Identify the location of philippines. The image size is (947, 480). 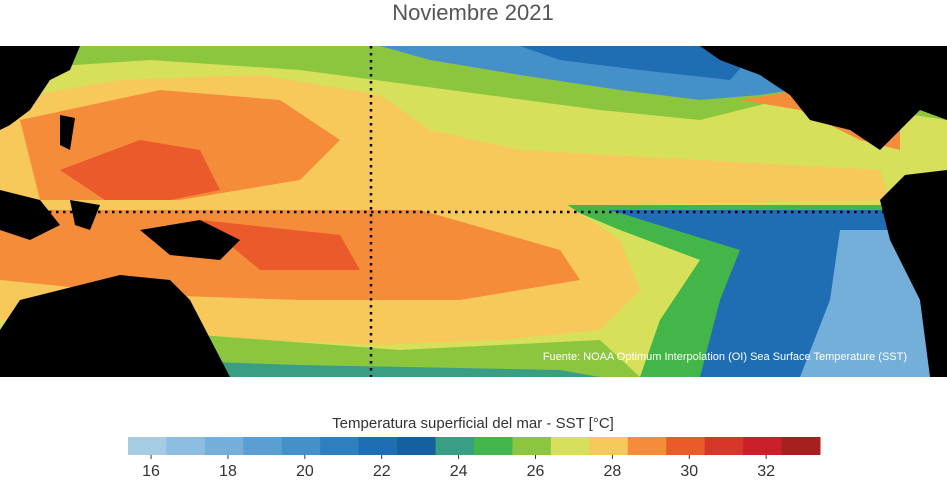
(67, 132).